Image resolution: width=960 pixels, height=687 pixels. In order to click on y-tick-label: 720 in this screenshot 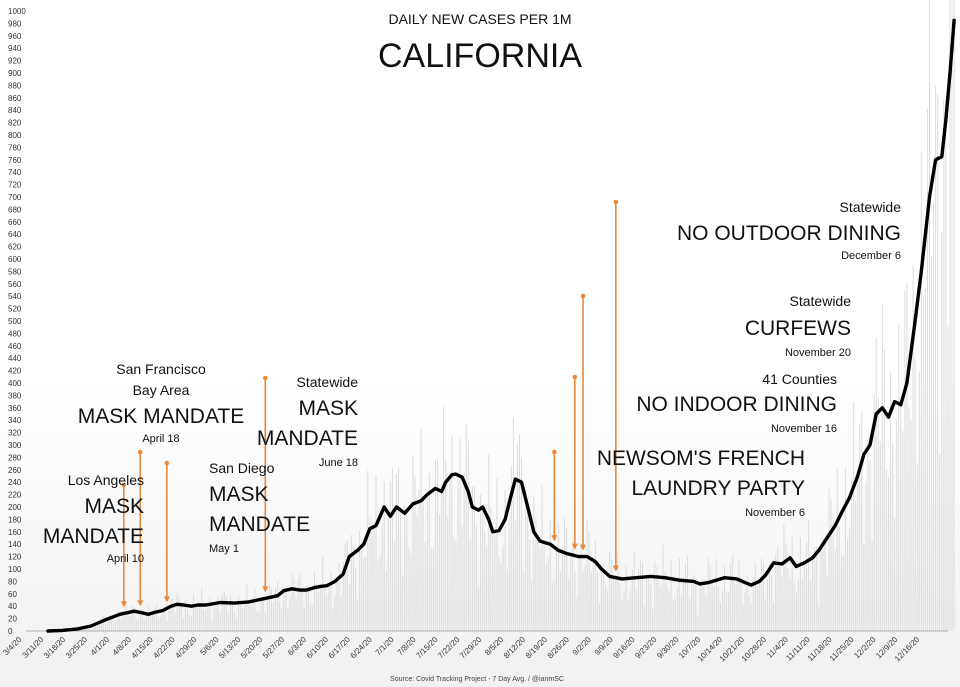, I will do `click(15, 185)`.